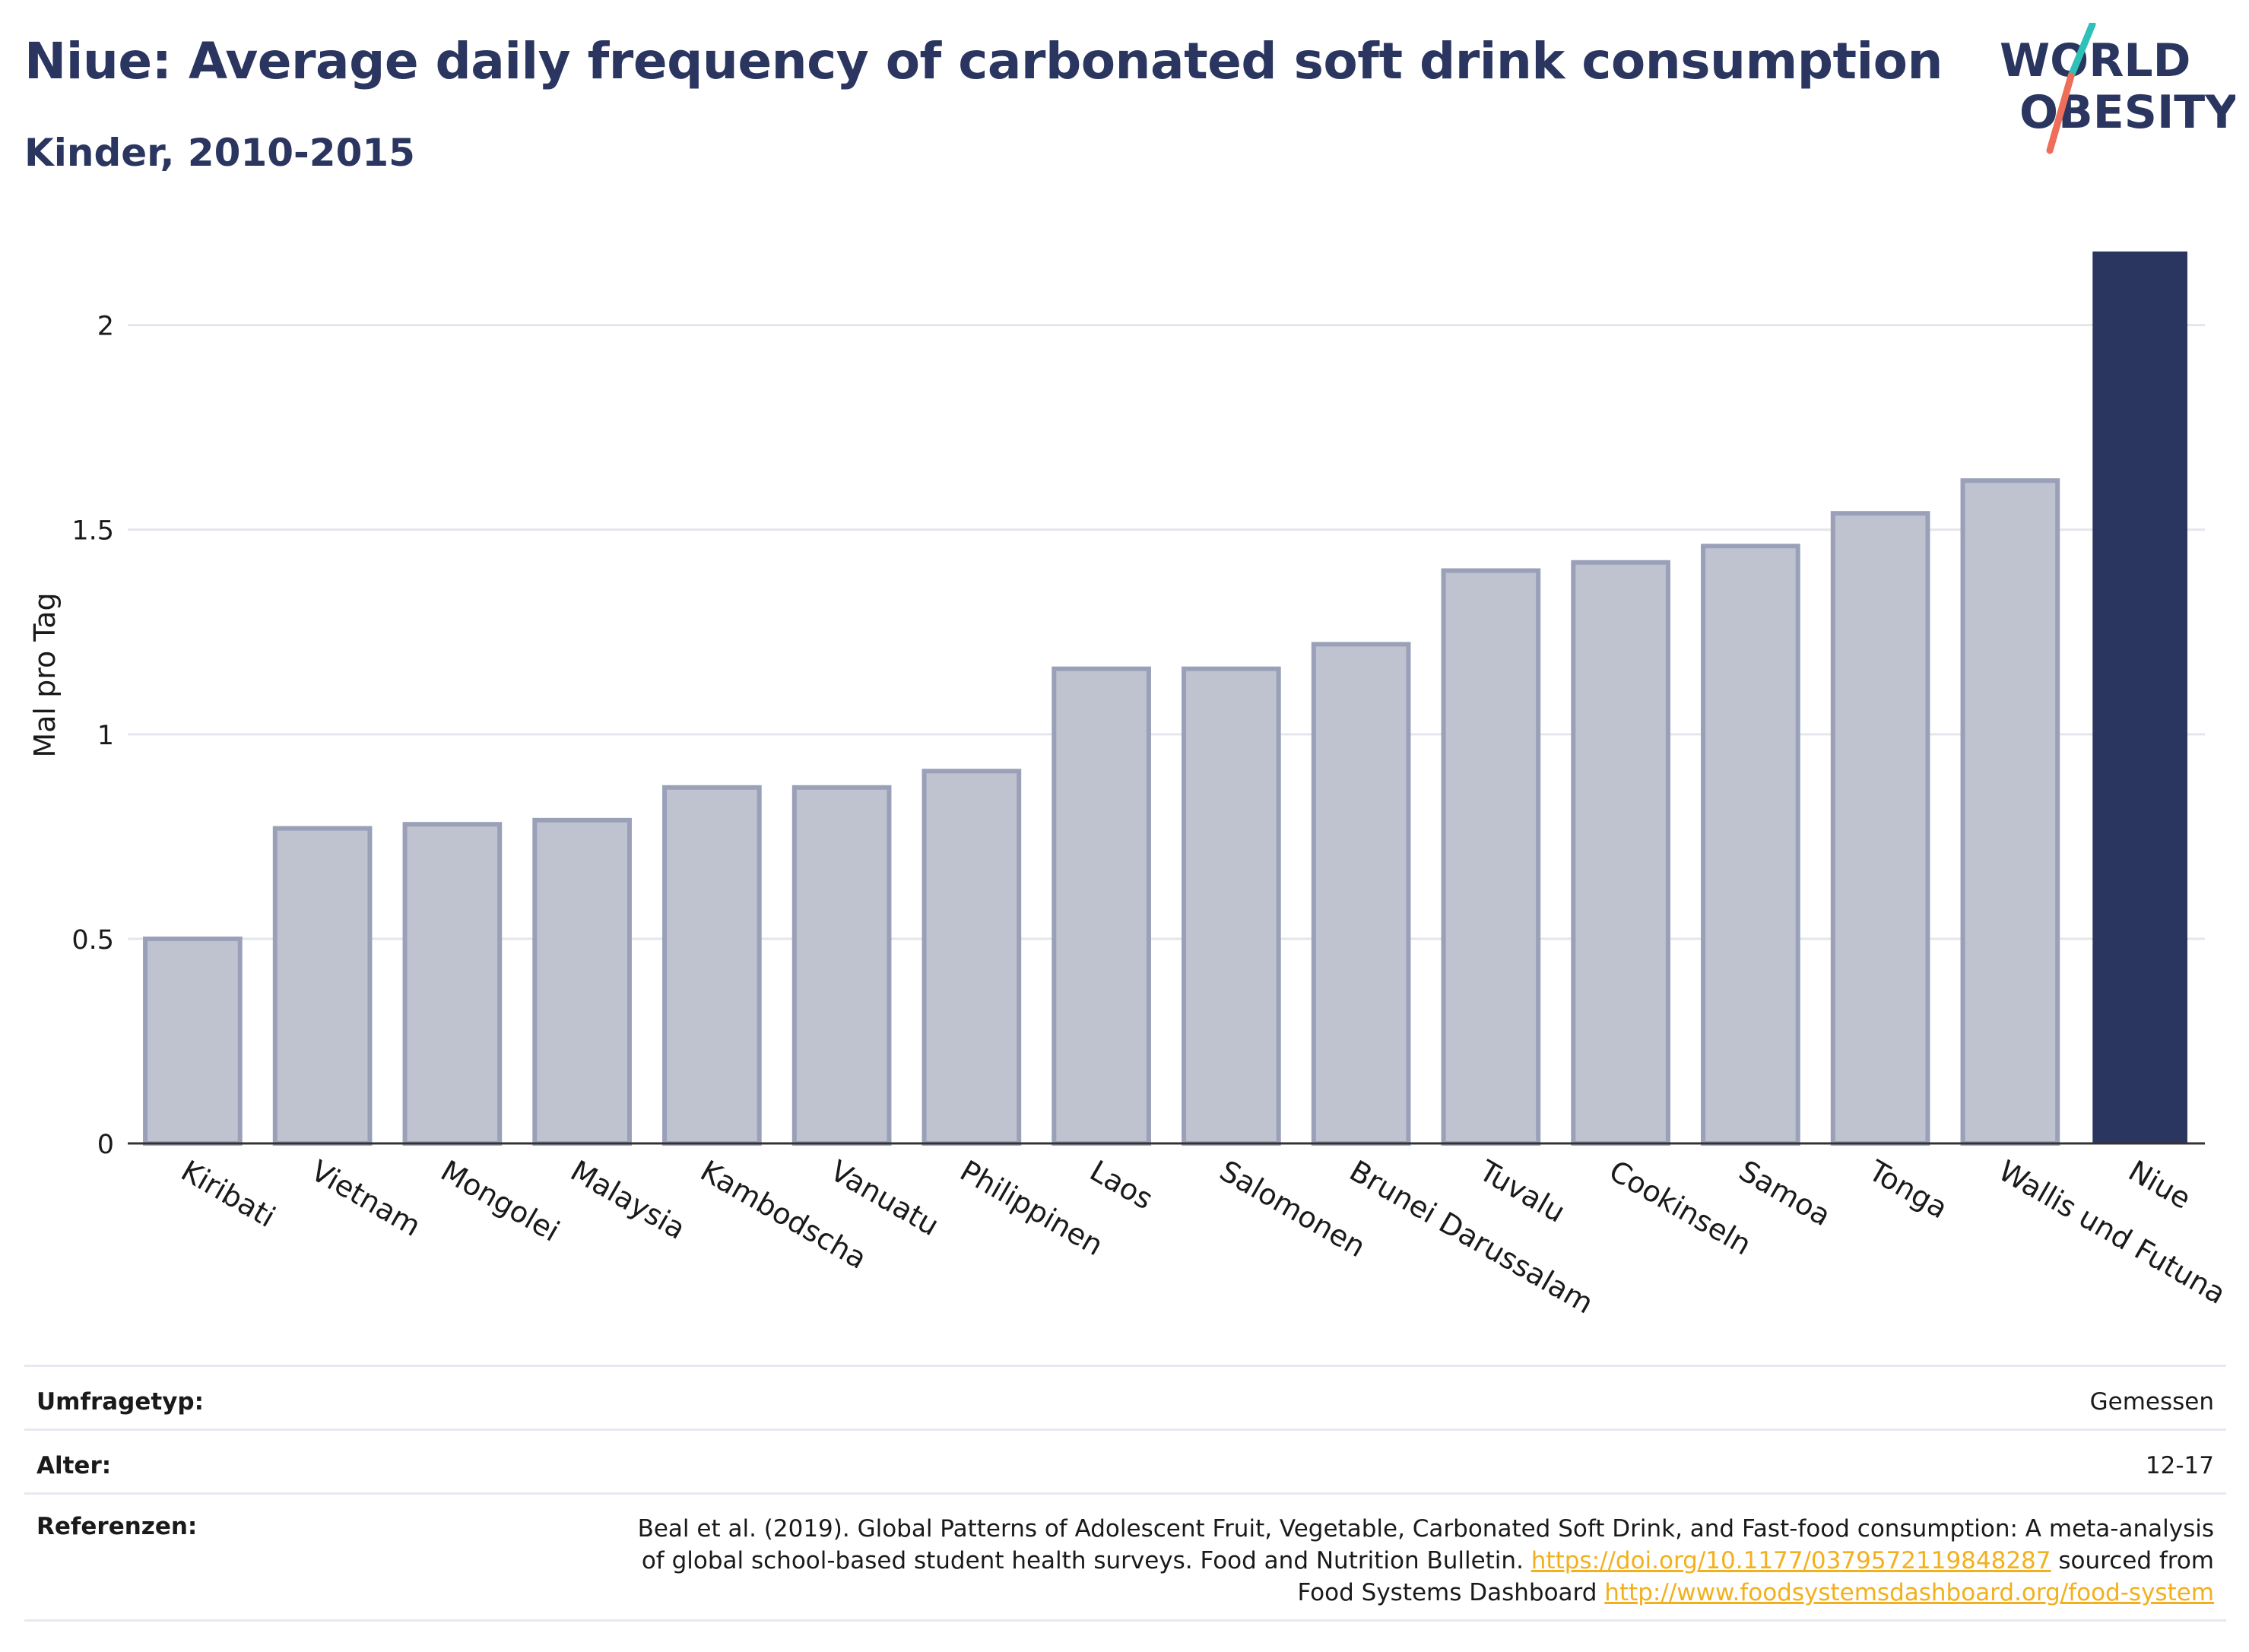  I want to click on x-tick-label: Niue, so click(2160, 1185).